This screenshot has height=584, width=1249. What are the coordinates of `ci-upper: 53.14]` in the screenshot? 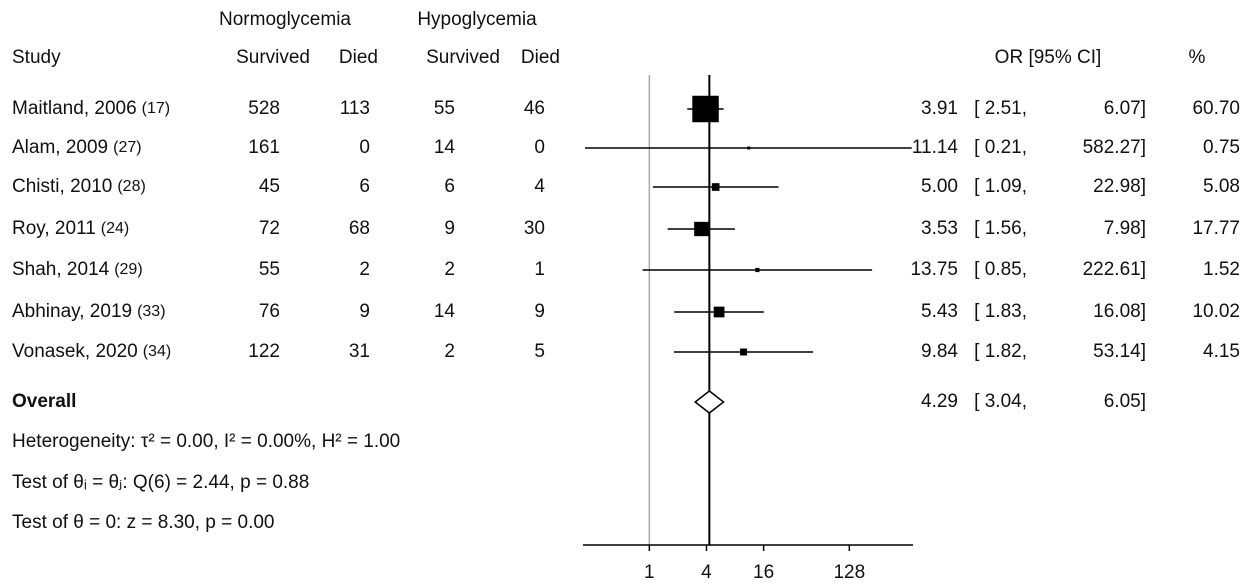 It's located at (1119, 351).